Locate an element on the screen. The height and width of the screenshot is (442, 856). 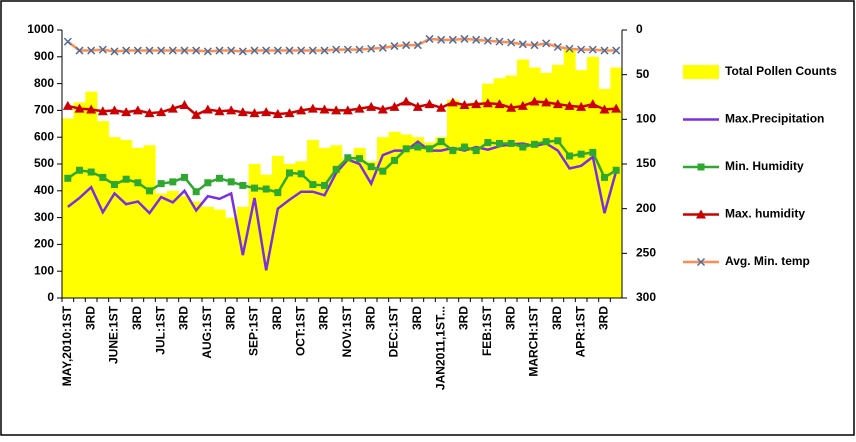
x-tick-label: APR:1ST is located at coordinates (580, 331).